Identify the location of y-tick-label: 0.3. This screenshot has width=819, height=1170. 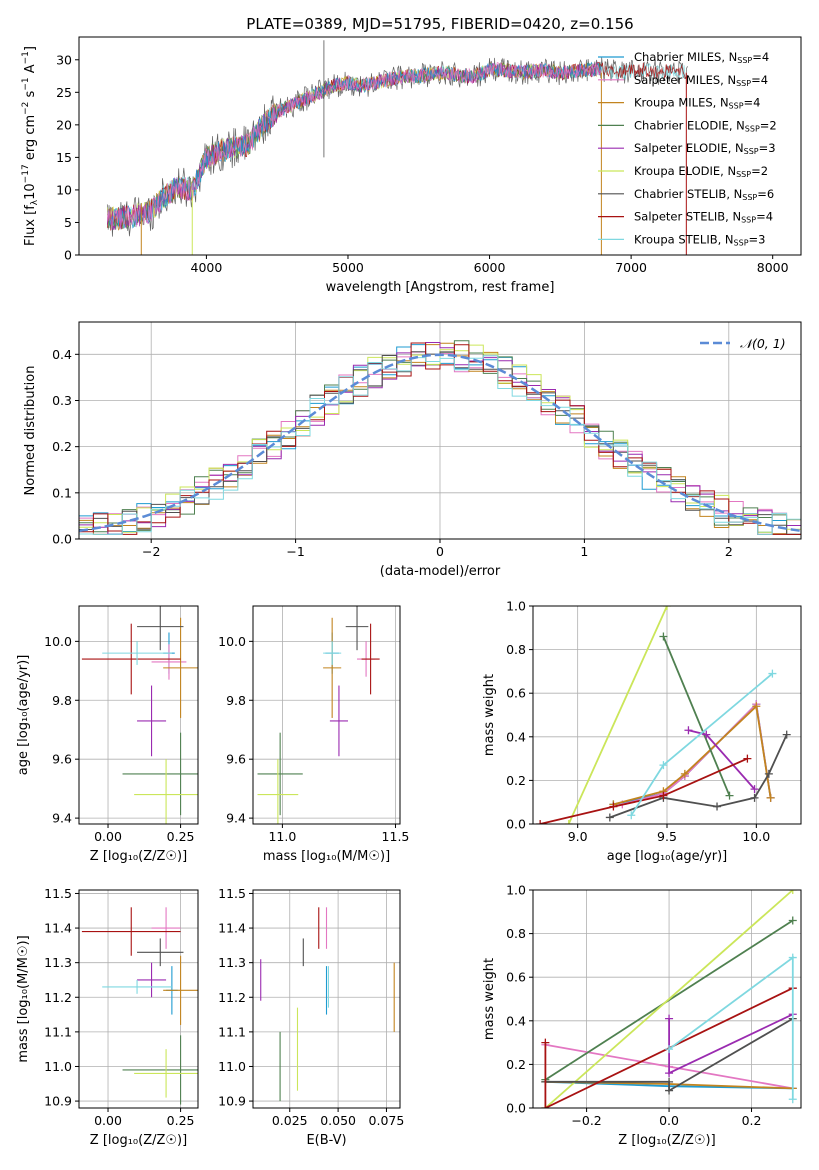
(62, 400).